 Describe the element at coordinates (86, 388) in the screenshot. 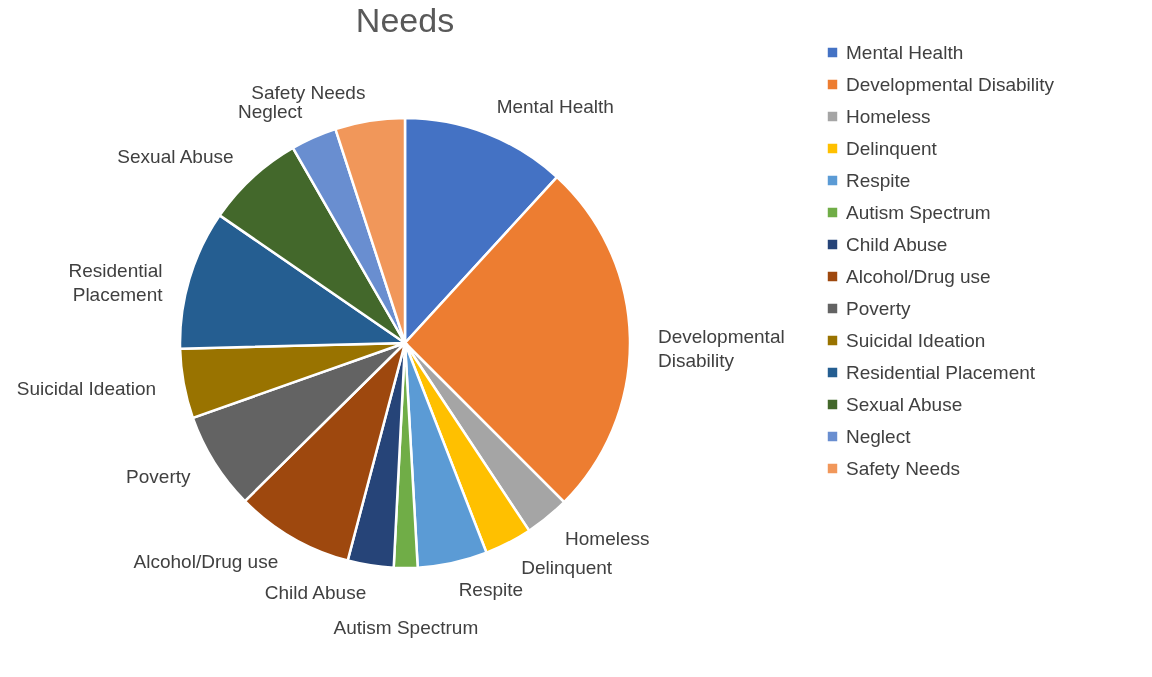

I see `slice-label: Suicidal Ideation` at that location.